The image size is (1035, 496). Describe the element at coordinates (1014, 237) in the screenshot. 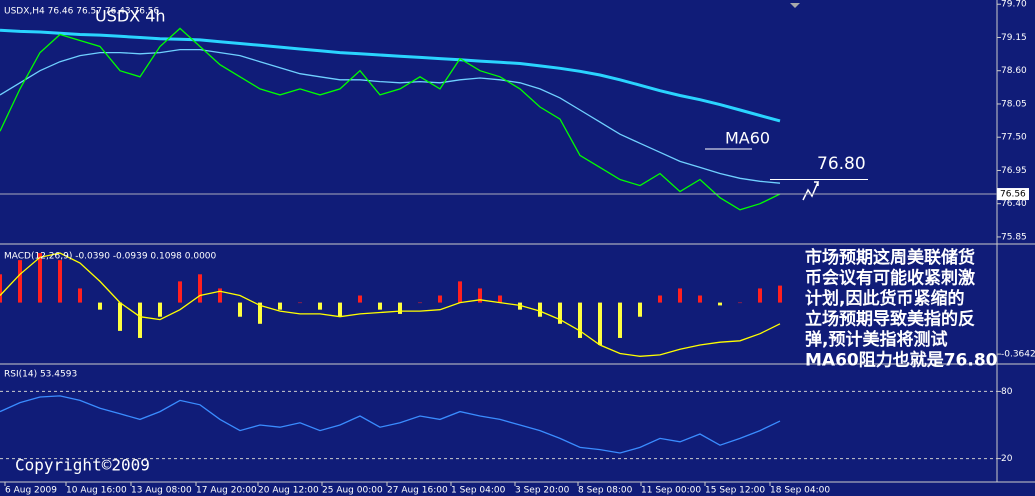

I see `y-tick-label: 75.85` at that location.